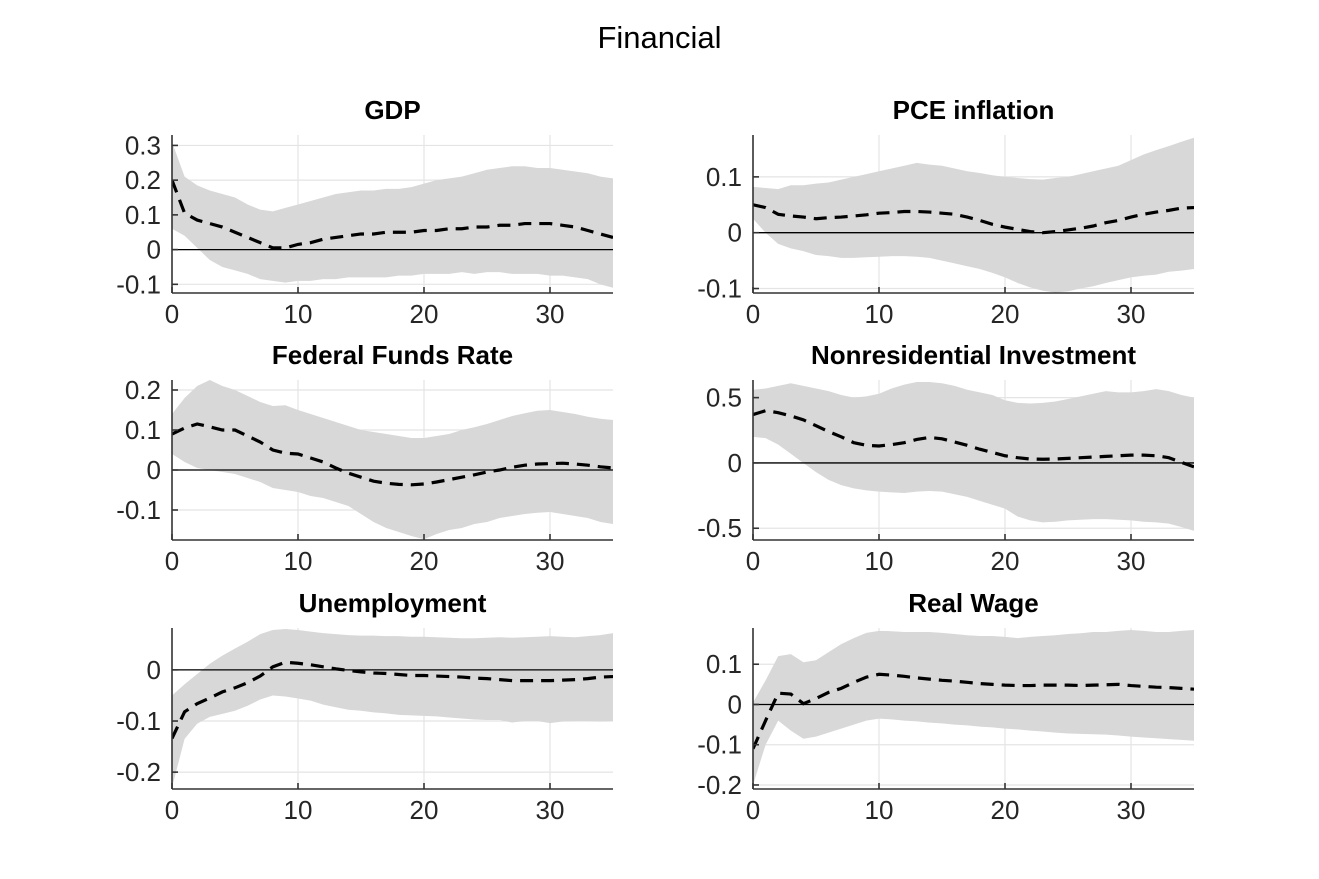 The image size is (1319, 879). I want to click on subplot-pce-inflation: 0 10 20 30-0.100.1, so click(945, 232).